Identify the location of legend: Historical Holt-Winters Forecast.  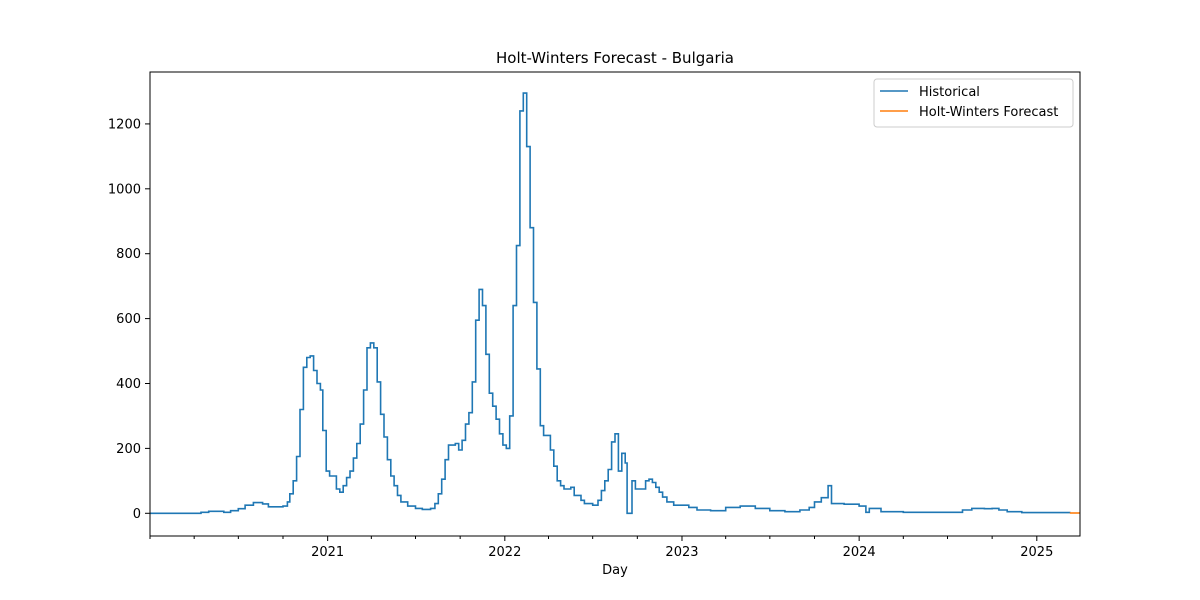
(973, 103).